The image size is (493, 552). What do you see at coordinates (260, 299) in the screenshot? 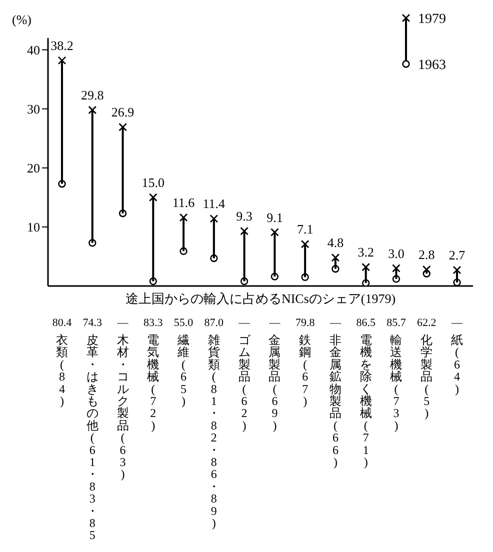
I see `text: 途上国からの輸入に占めるNICsのシェア(1979)` at bounding box center [260, 299].